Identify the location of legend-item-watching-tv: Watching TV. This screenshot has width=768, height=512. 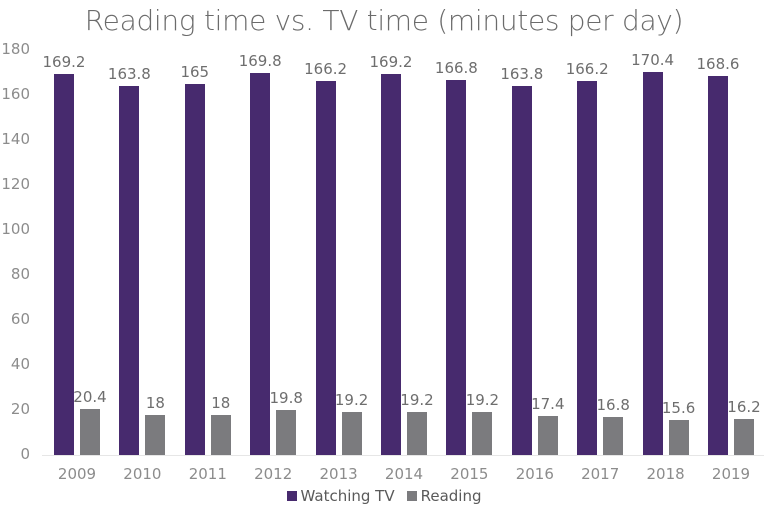
(340, 496).